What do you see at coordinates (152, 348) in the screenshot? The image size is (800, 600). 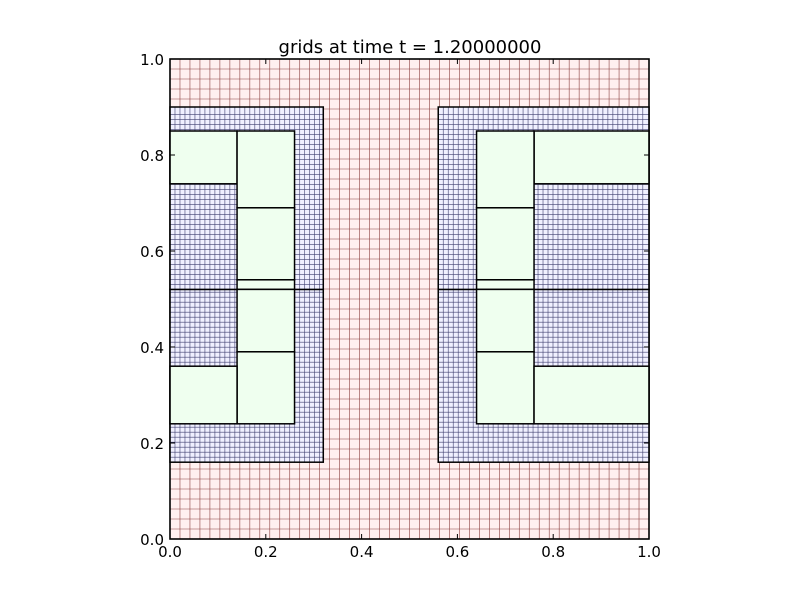 I see `y-tick-label: 0.4` at bounding box center [152, 348].